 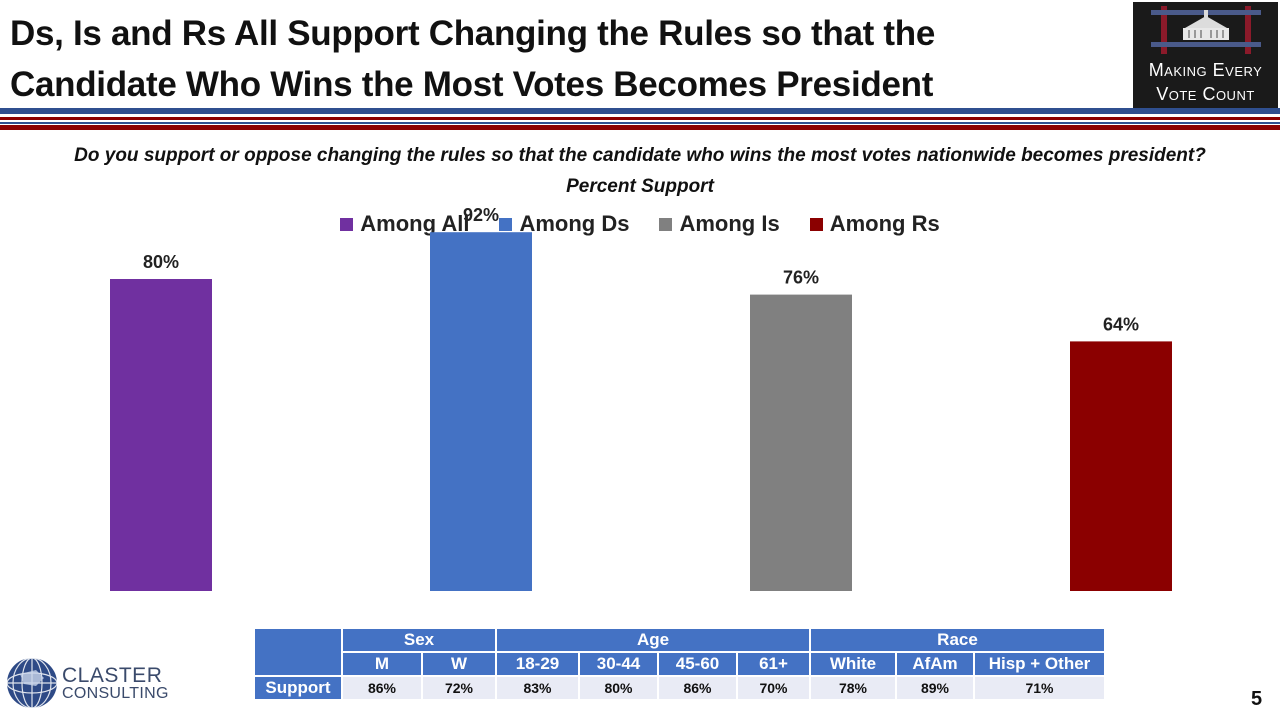 What do you see at coordinates (729, 223) in the screenshot?
I see `legend-label: Among Is` at bounding box center [729, 223].